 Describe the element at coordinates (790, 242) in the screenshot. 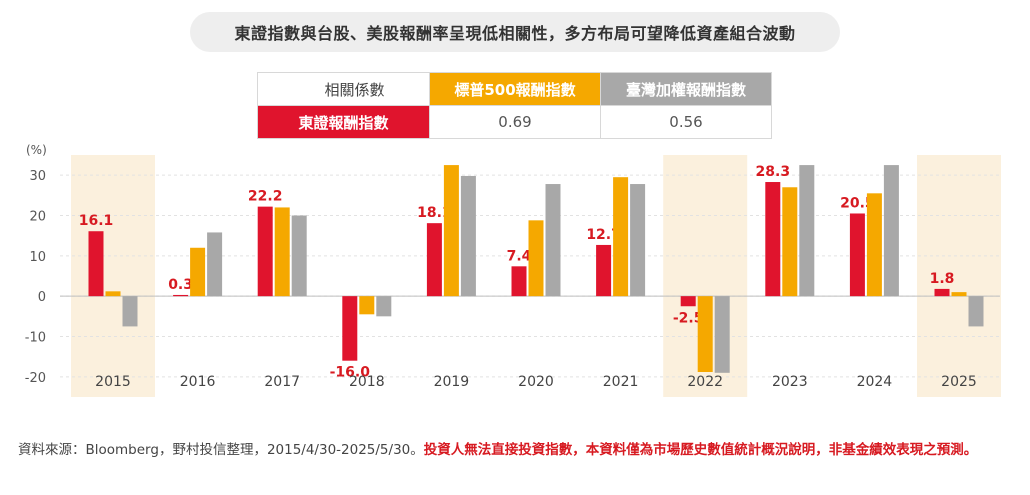

I see `bar-標普500報酬指數-2023` at that location.